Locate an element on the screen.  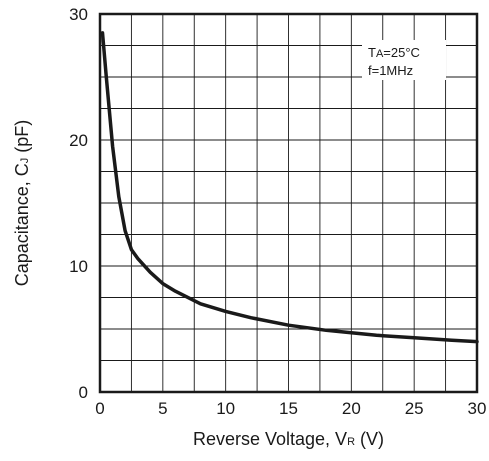
y-tick-label: 0 is located at coordinates (83, 392).